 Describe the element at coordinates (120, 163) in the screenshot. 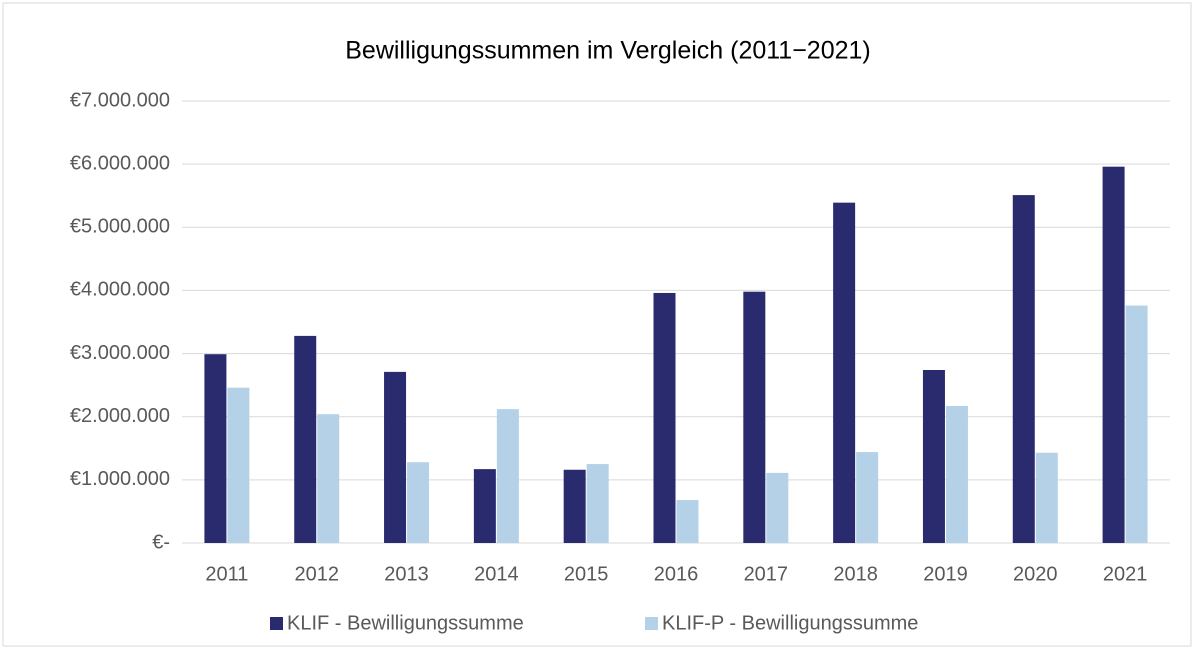

I see `y-tick-label: €6.000.000` at that location.